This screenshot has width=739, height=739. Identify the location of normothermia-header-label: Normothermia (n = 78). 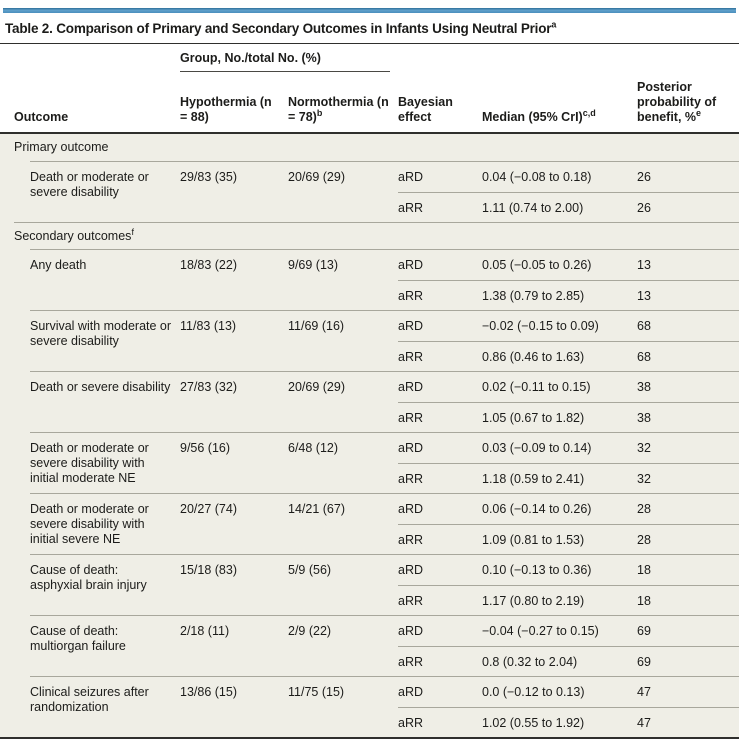
(338, 109).